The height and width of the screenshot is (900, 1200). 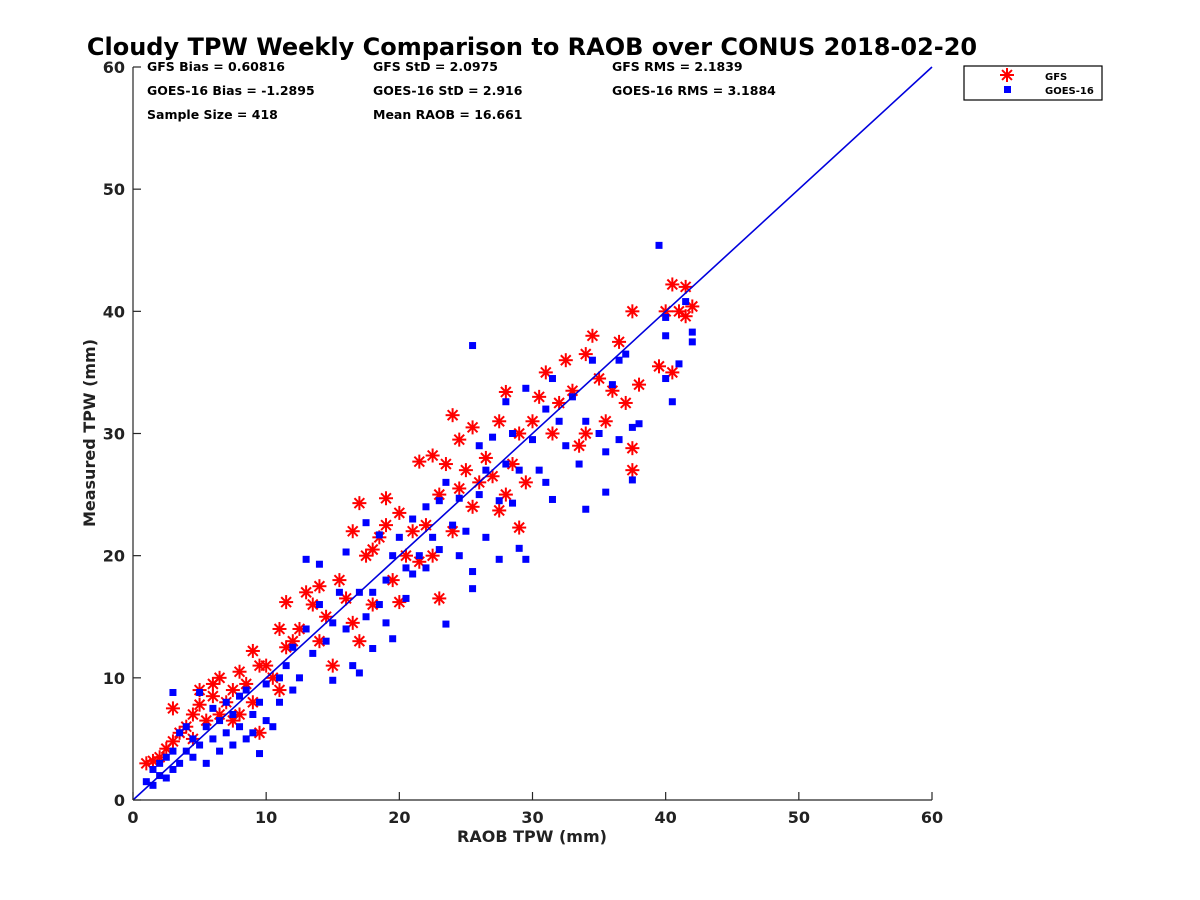 What do you see at coordinates (1007, 75) in the screenshot?
I see `legend-gfs-marker` at bounding box center [1007, 75].